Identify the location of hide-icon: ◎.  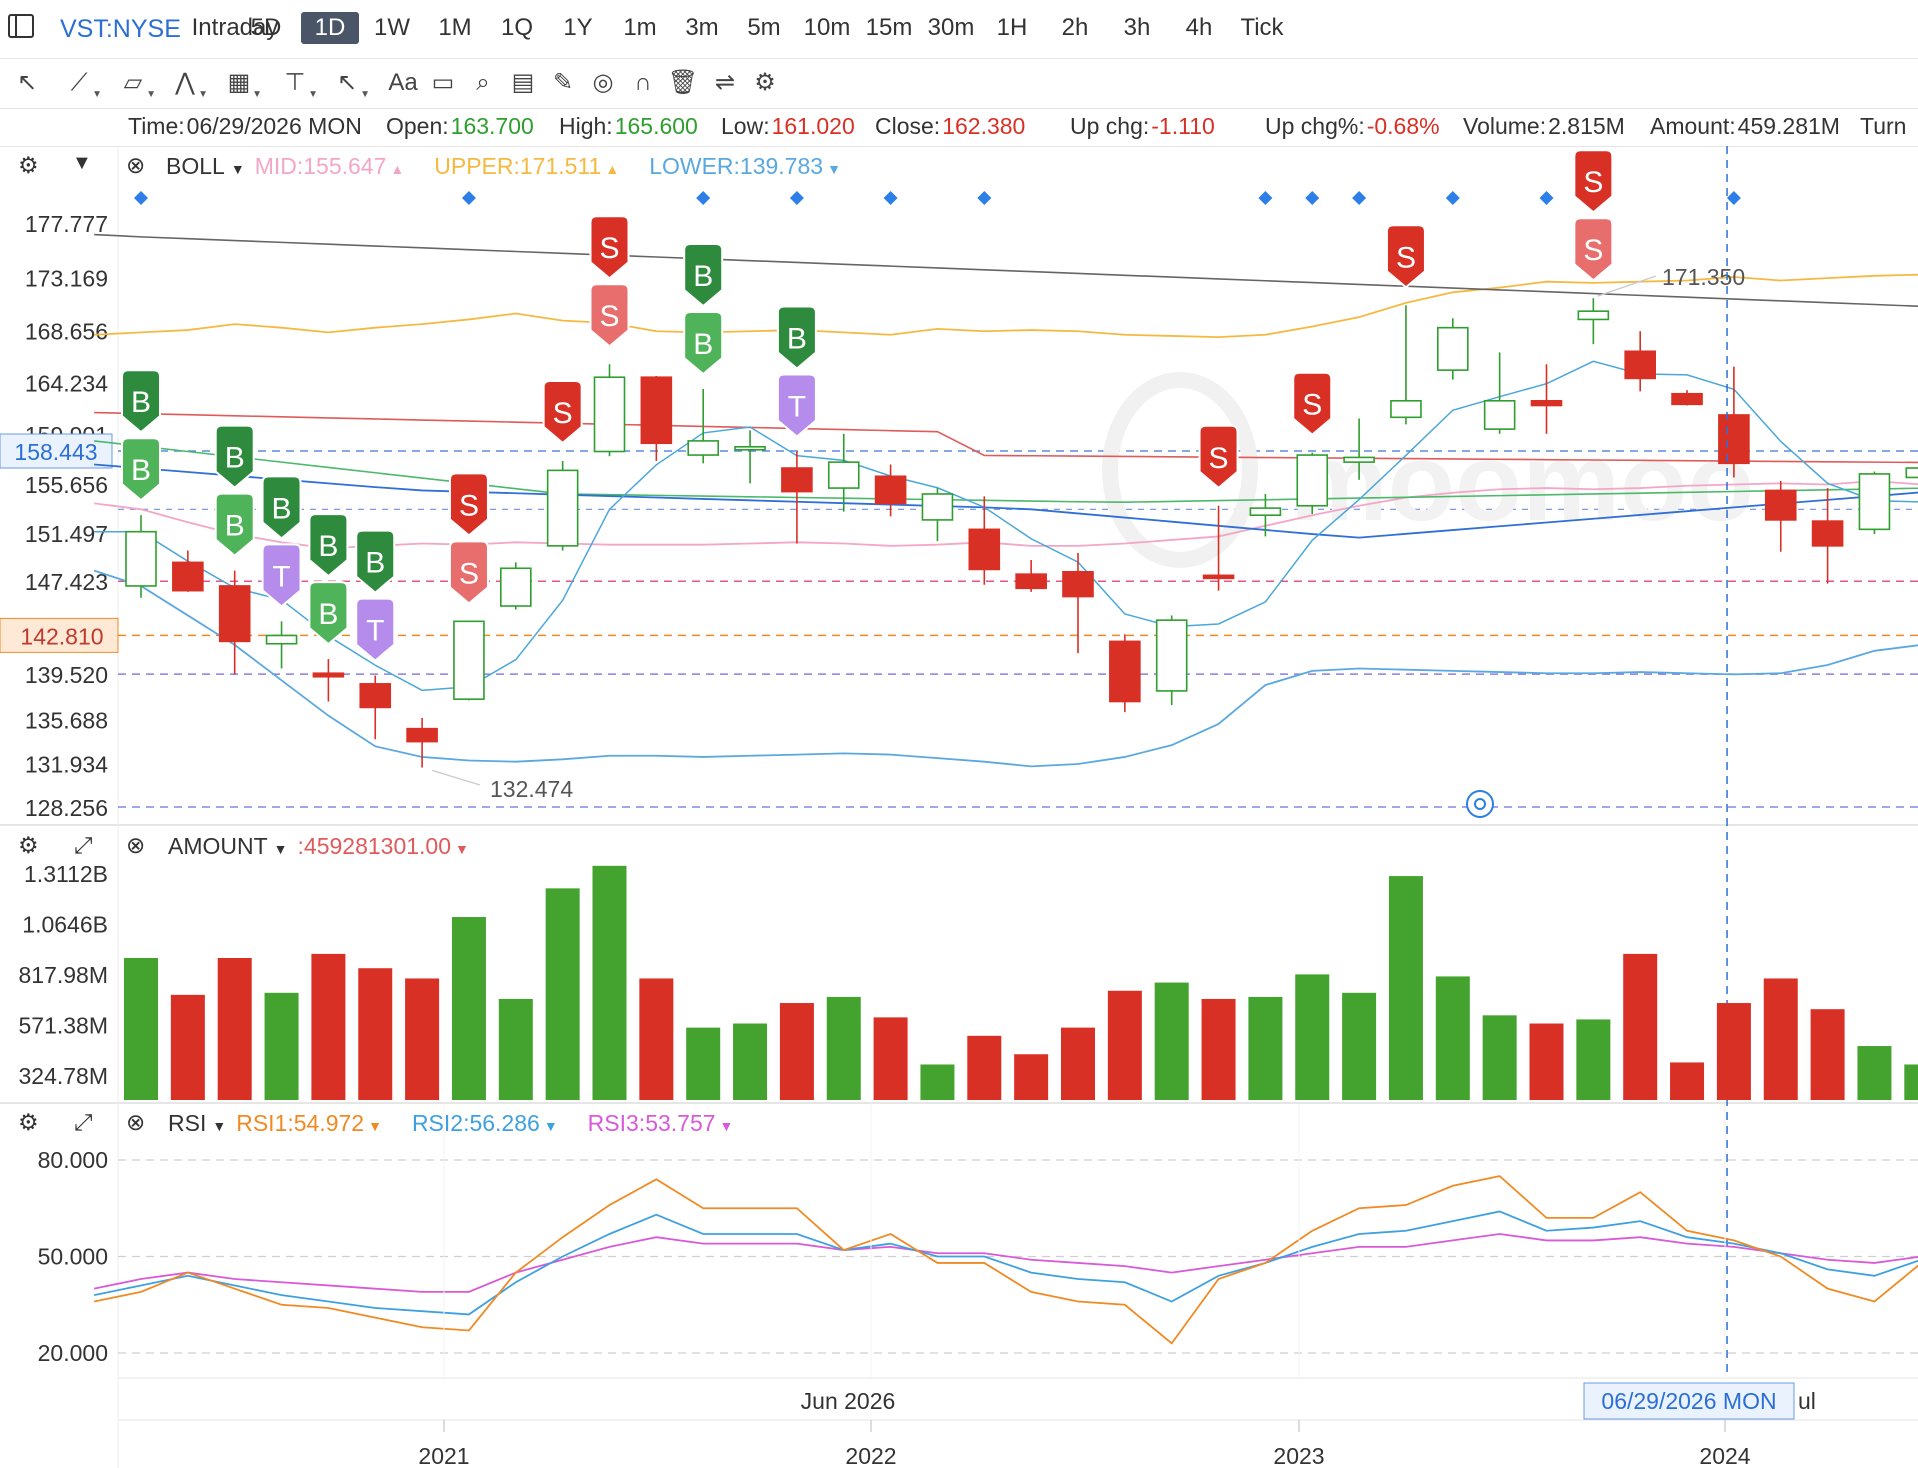
(603, 83).